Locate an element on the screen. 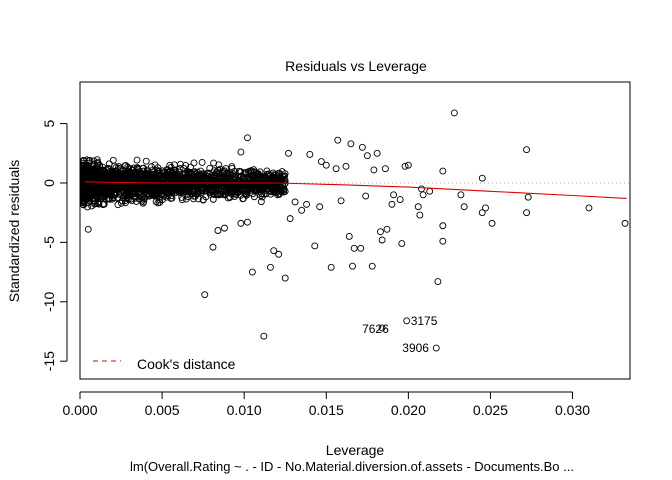  x-axis: 0.000 0.005 0.010 0.015 0.020 0.025 0.030 is located at coordinates (326, 404).